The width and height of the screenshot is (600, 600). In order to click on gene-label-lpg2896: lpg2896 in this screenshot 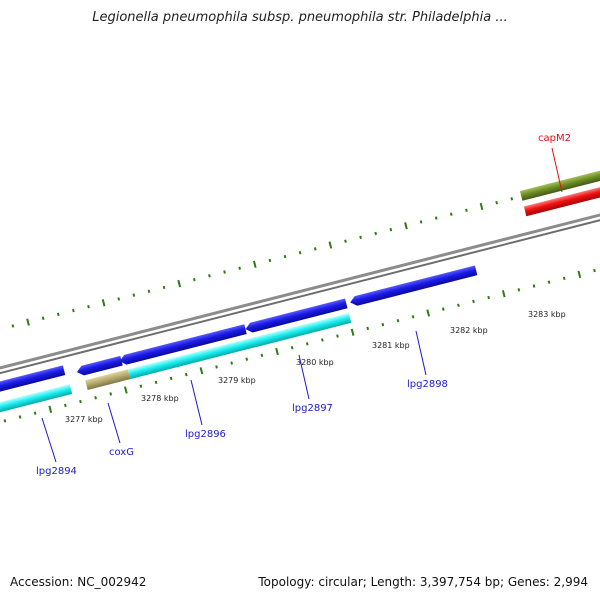, I will do `click(205, 434)`.